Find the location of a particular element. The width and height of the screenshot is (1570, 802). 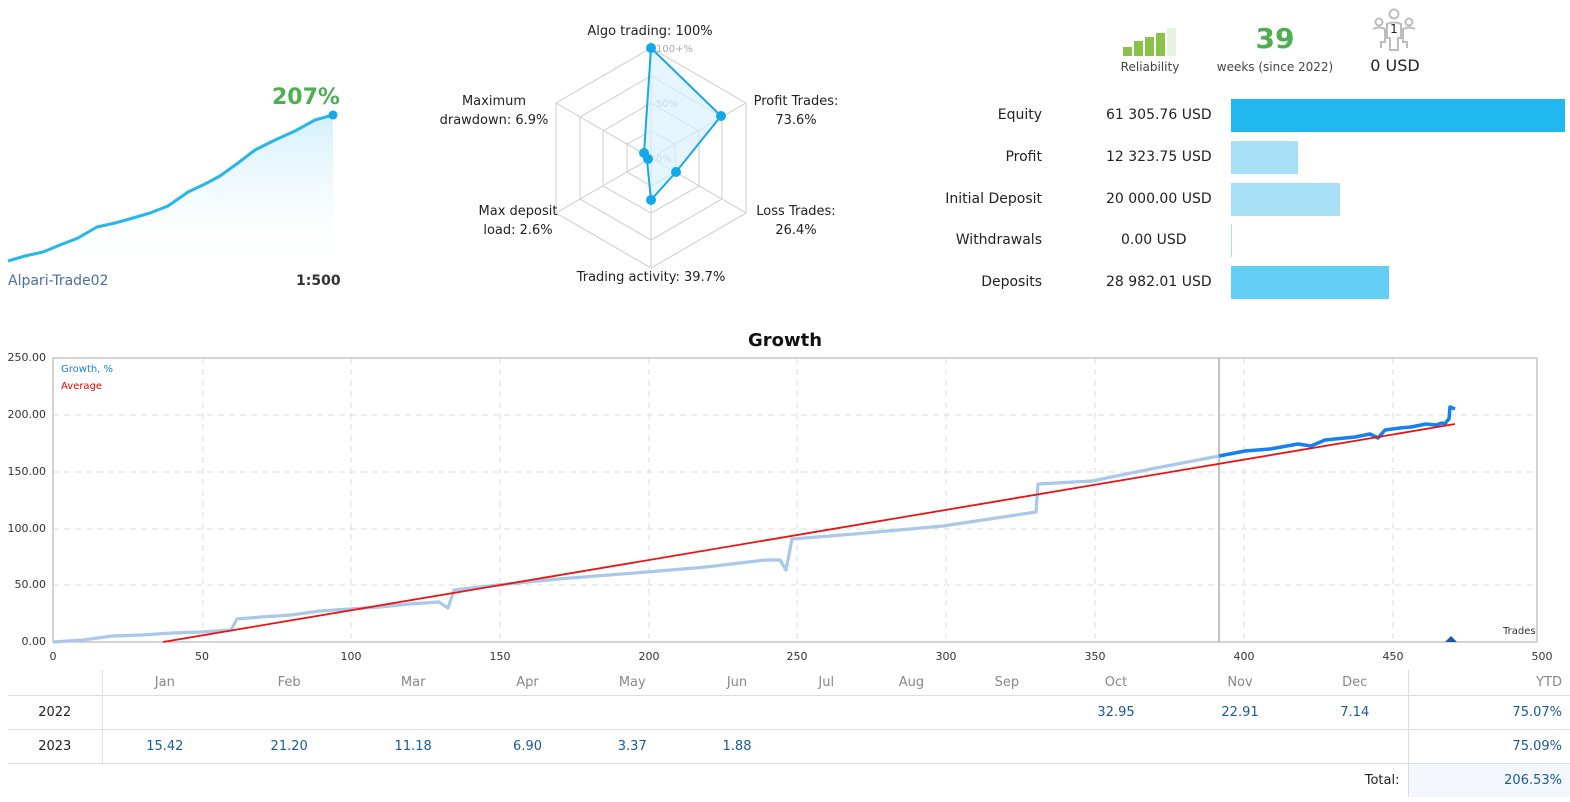

balance-row-profit: Profit 12 323.75 USD is located at coordinates (1265, 157).